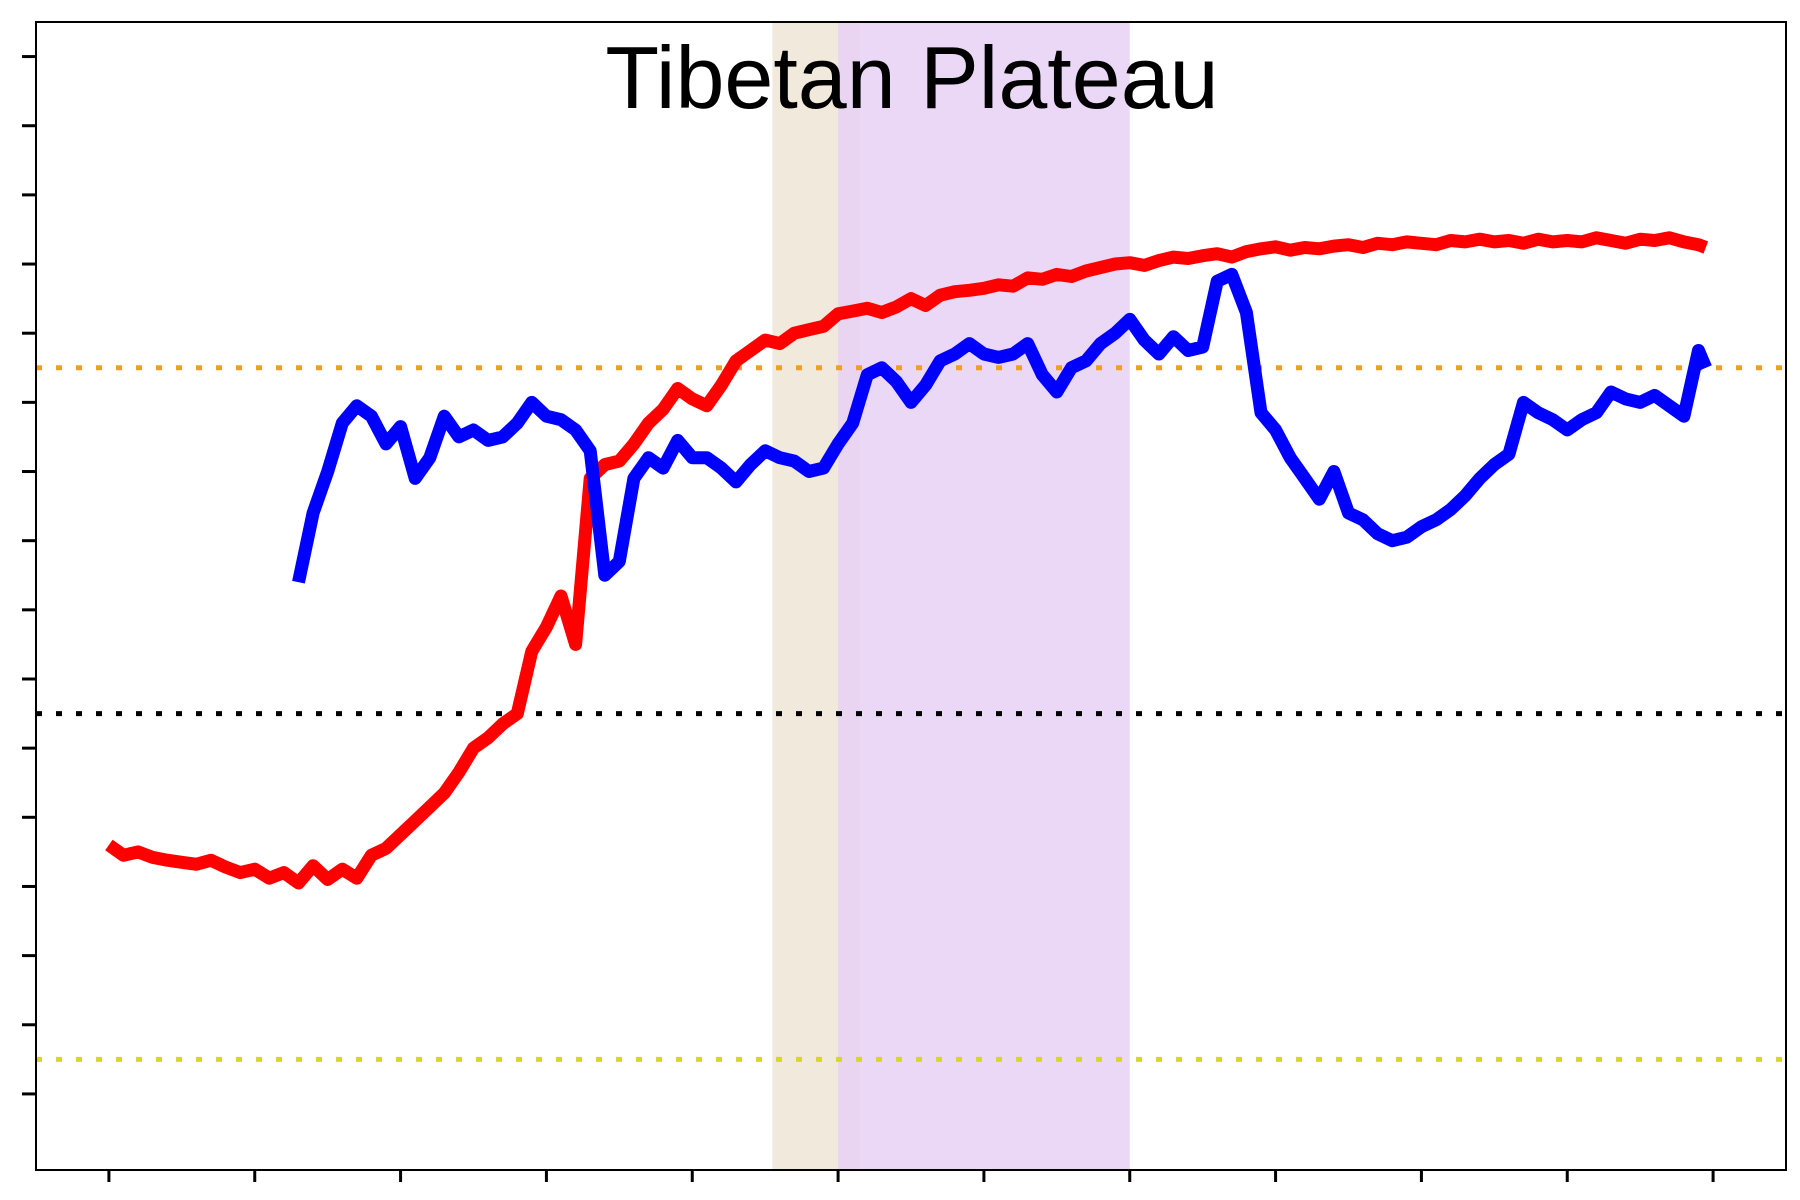  I want to click on x-axis-ticks, so click(911, 1176).